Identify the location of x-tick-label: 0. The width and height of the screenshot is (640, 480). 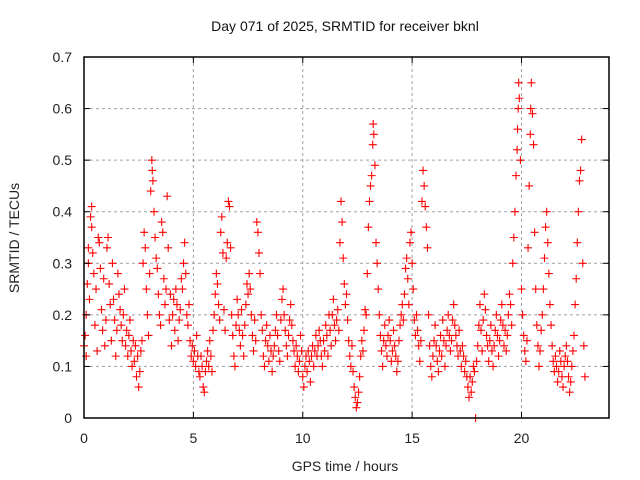
(84, 438).